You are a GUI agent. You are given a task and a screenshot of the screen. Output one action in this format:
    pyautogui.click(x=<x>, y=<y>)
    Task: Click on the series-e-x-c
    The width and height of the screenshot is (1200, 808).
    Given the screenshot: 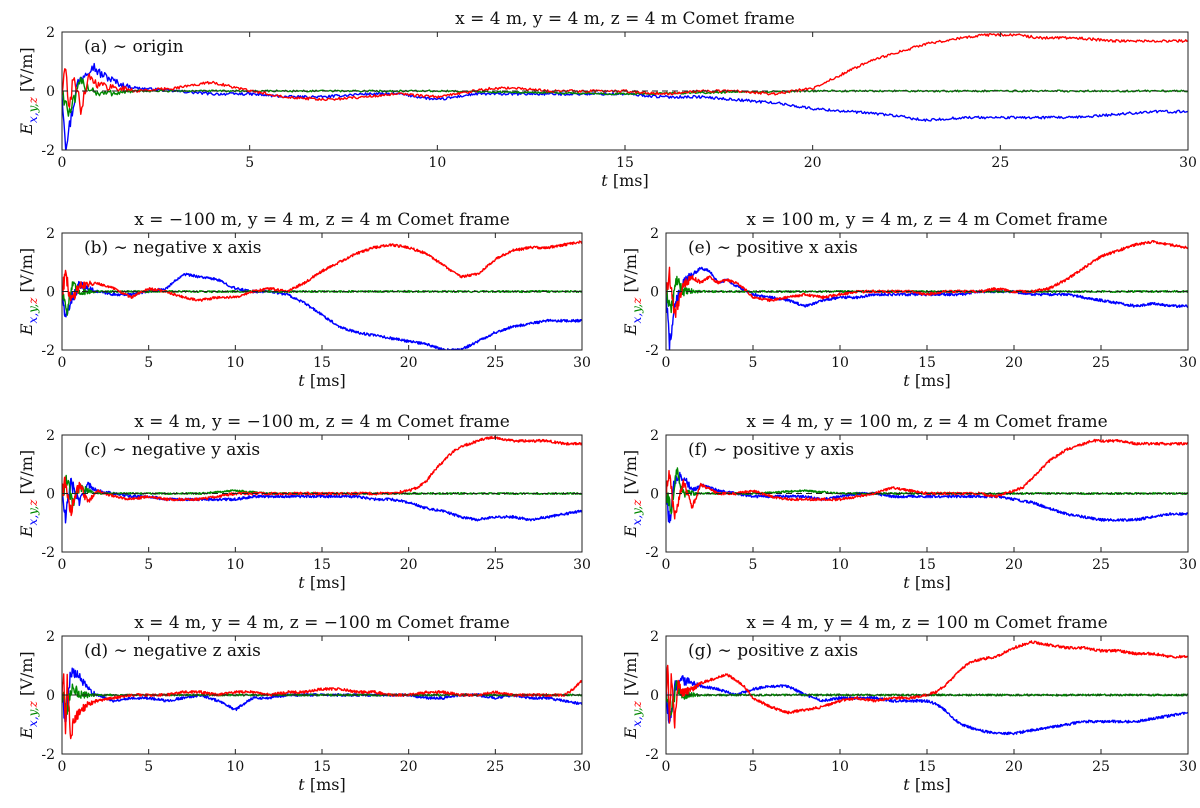 What is the action you would take?
    pyautogui.click(x=322, y=500)
    